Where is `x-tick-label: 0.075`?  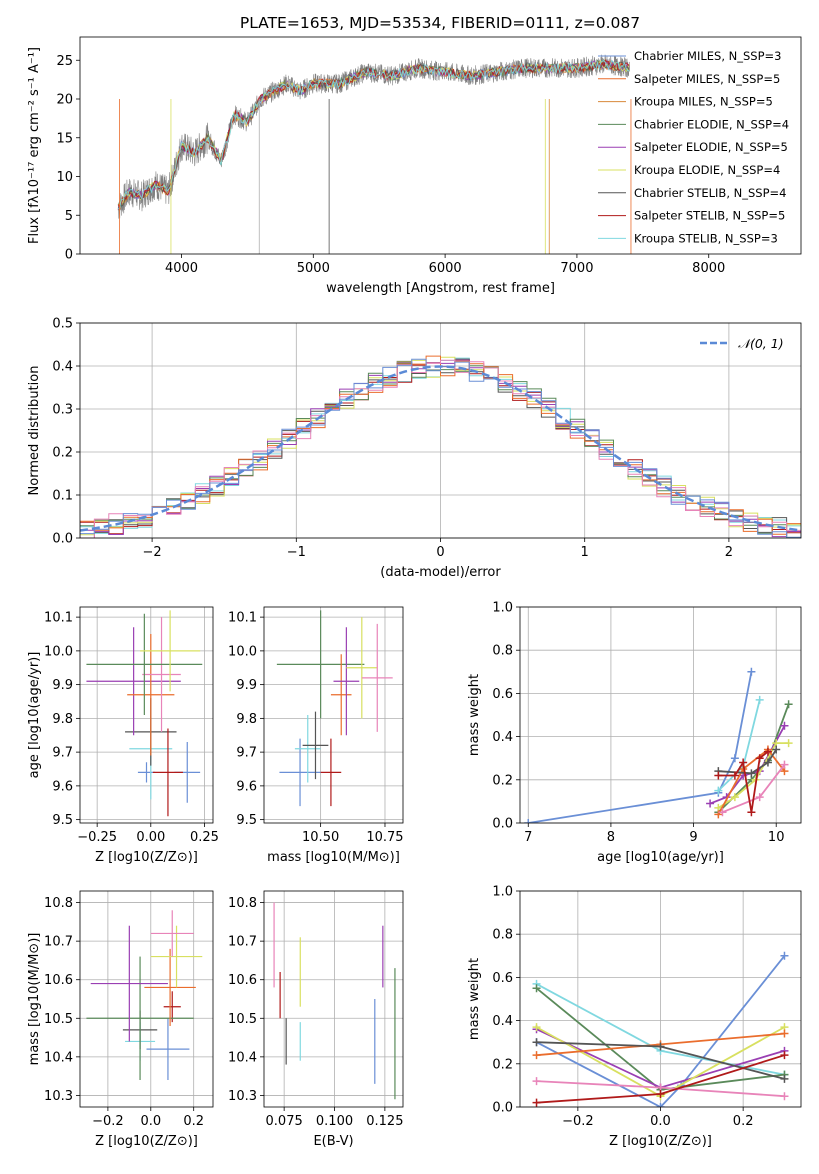 x-tick-label: 0.075 is located at coordinates (284, 1121).